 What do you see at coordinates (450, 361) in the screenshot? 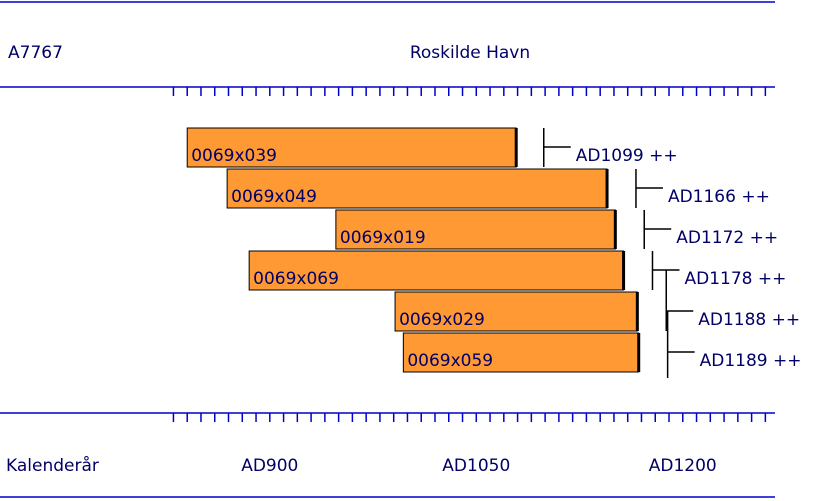
I see `bar-label: 0069x059` at bounding box center [450, 361].